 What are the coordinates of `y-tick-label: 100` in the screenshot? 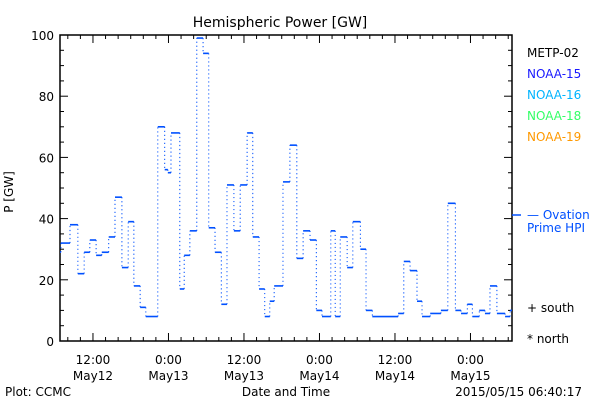 It's located at (42, 36).